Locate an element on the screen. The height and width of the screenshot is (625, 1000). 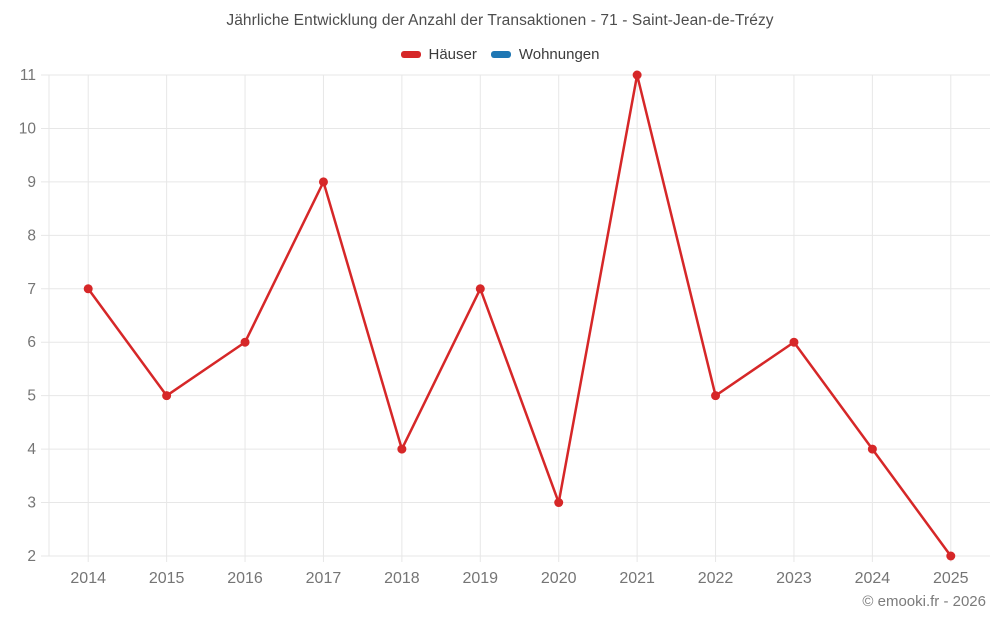
data-point-2021 is located at coordinates (637, 75).